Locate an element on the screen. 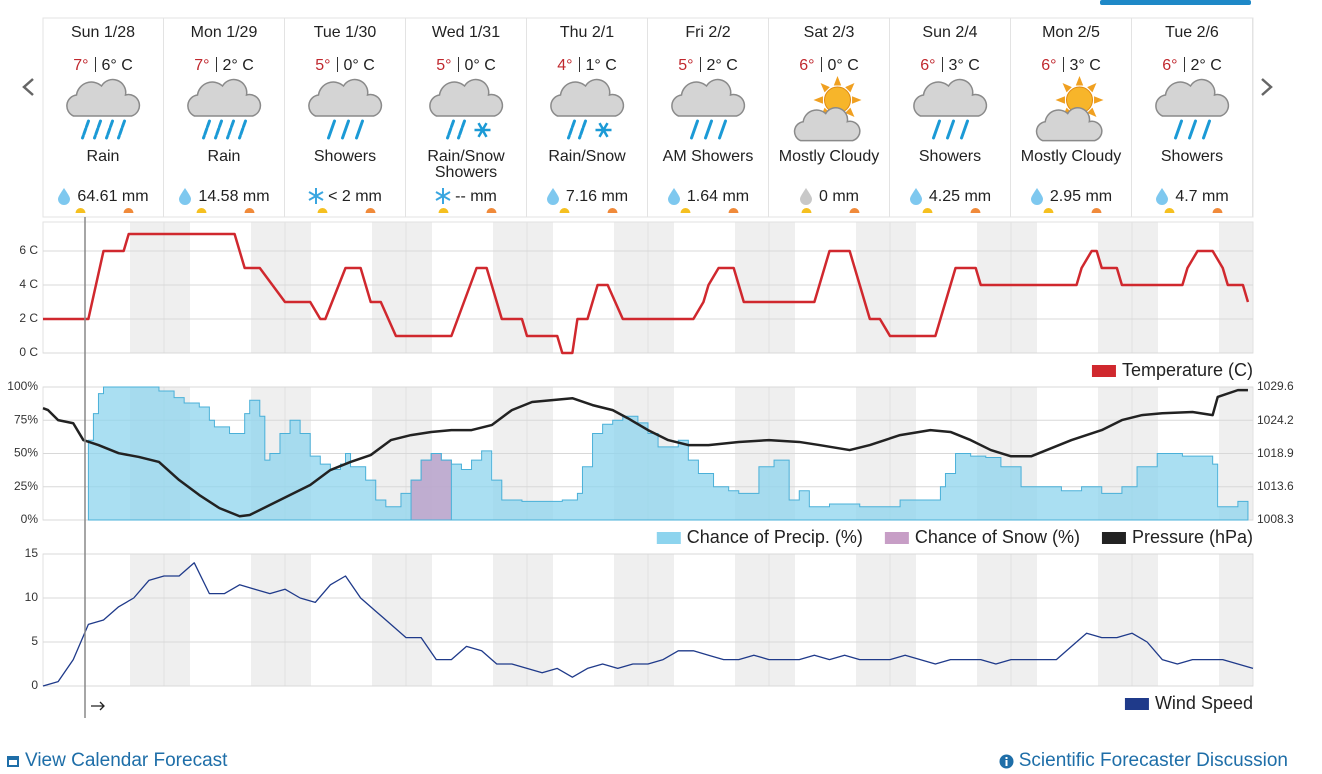 This screenshot has height=774, width=1322. precip: 0 mm is located at coordinates (829, 196).